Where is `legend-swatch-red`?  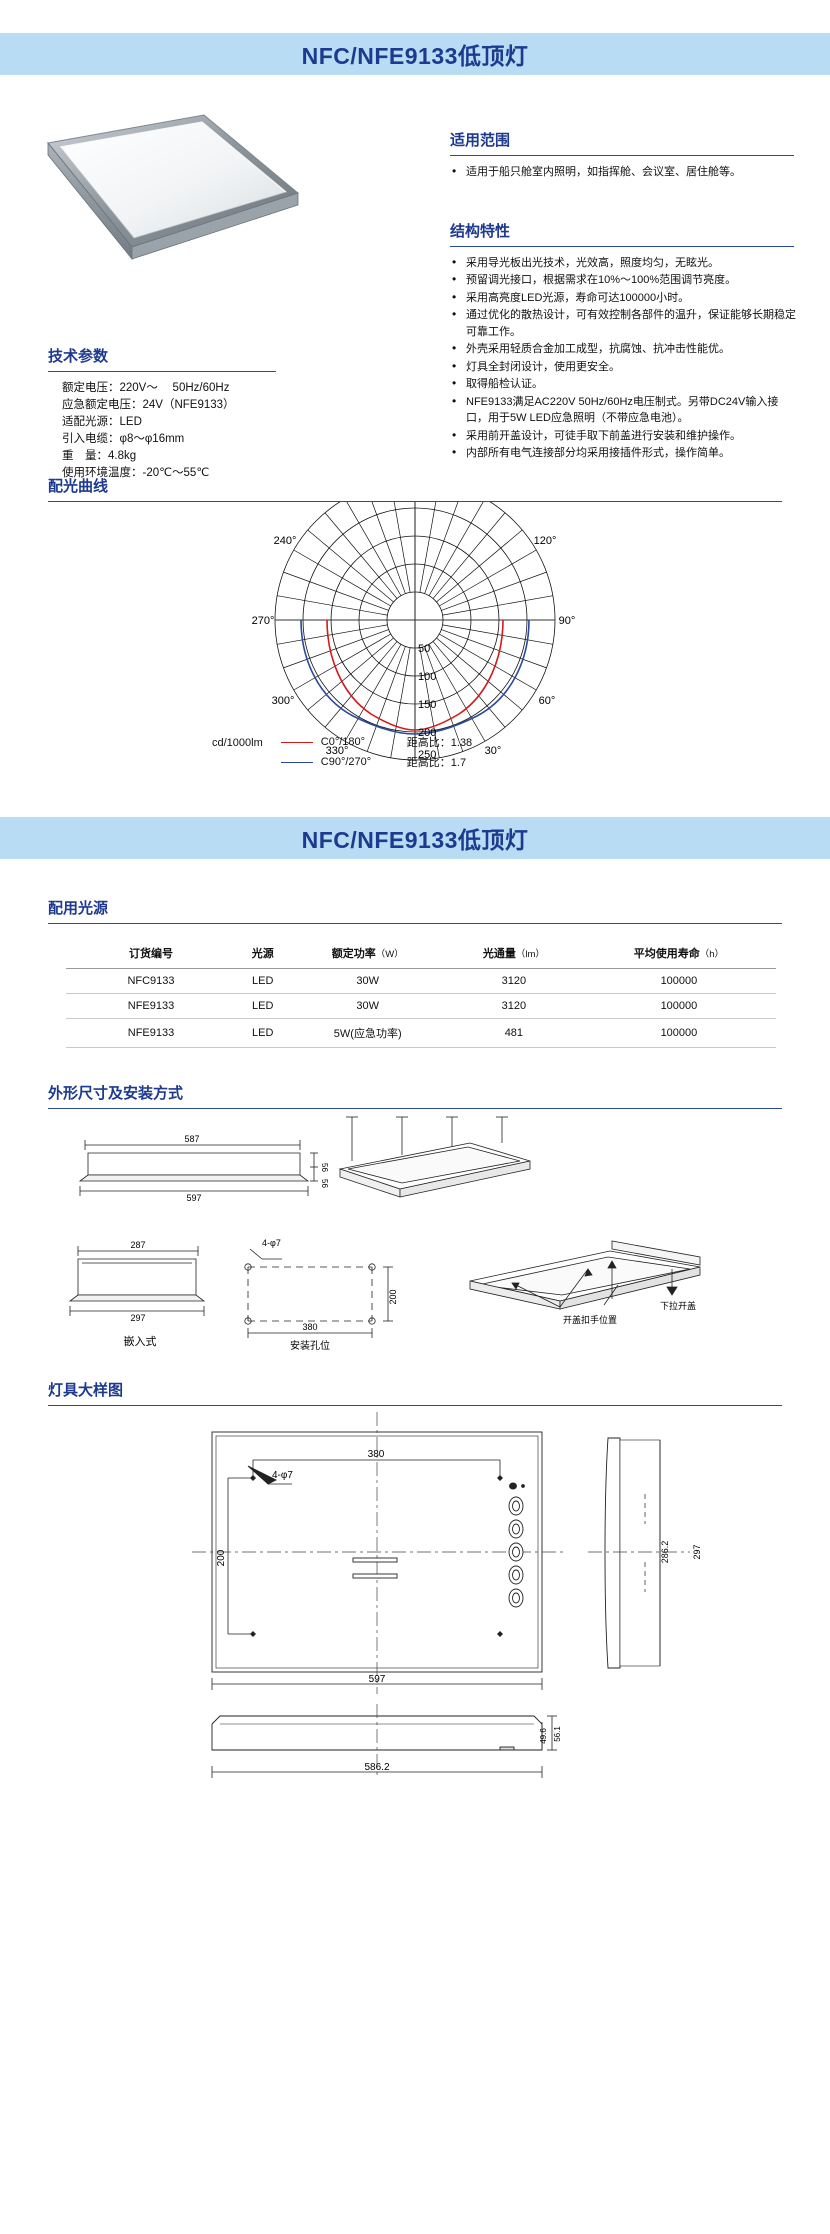 legend-swatch-red is located at coordinates (296, 742).